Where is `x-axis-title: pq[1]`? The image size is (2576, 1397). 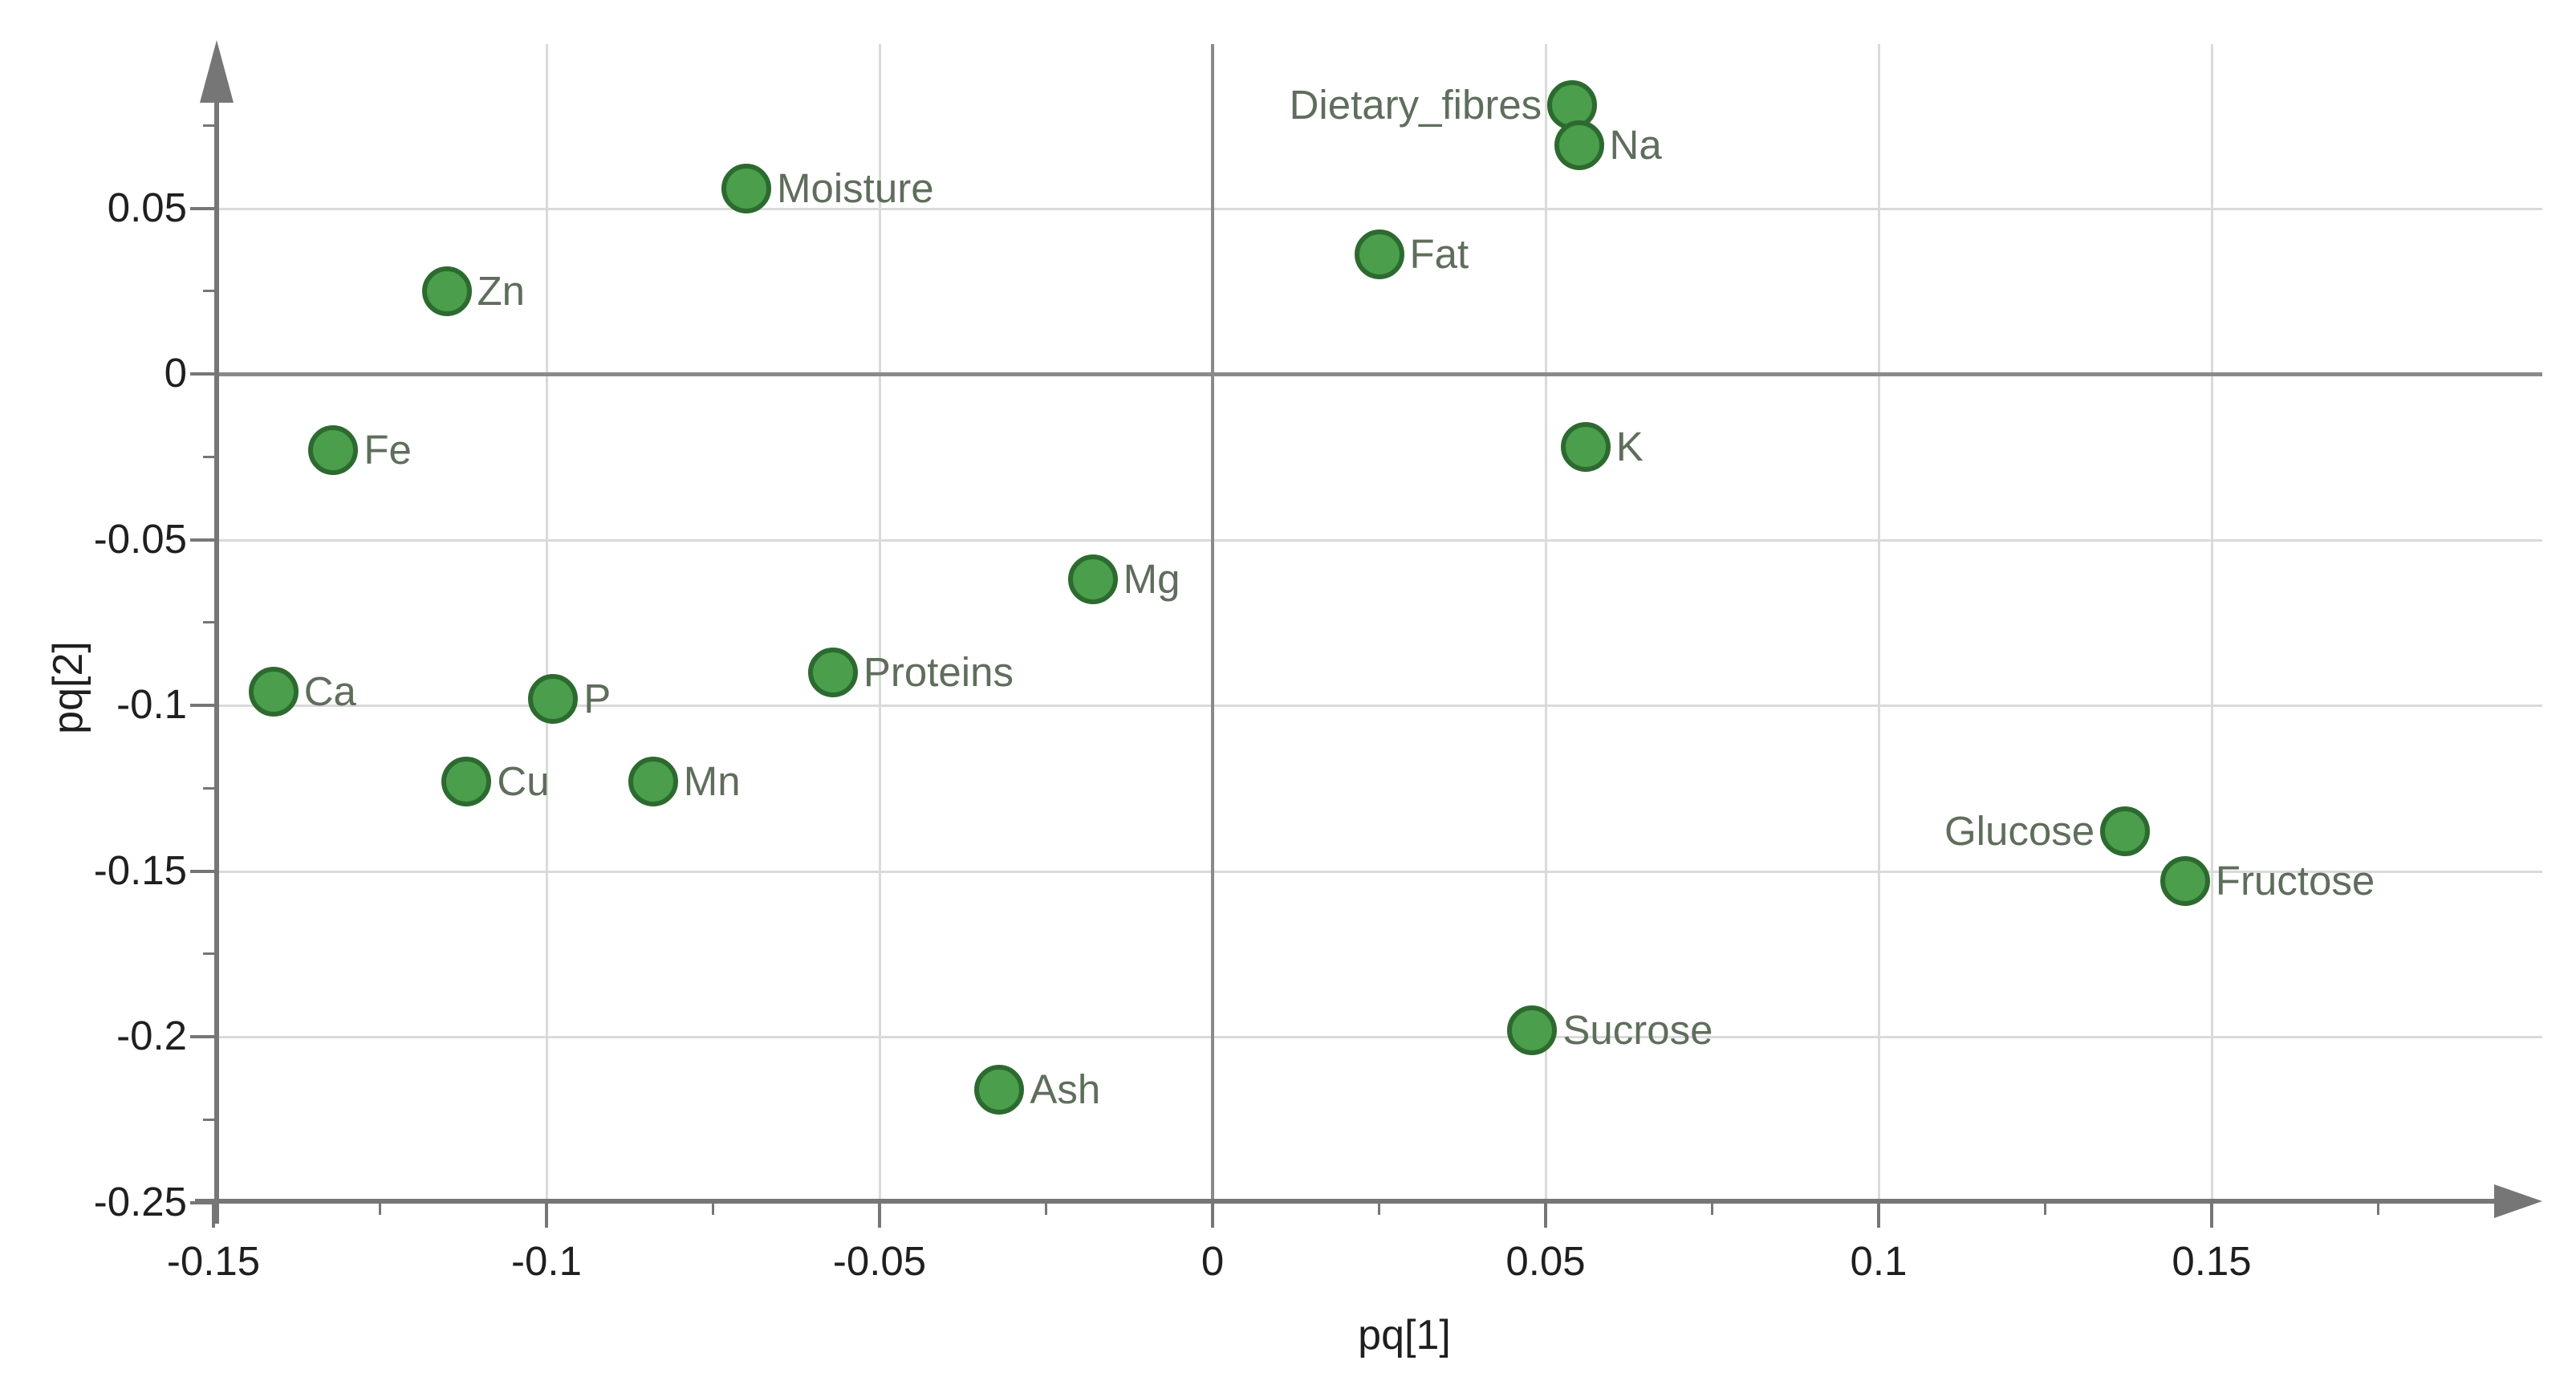
x-axis-title: pq[1] is located at coordinates (1404, 1335).